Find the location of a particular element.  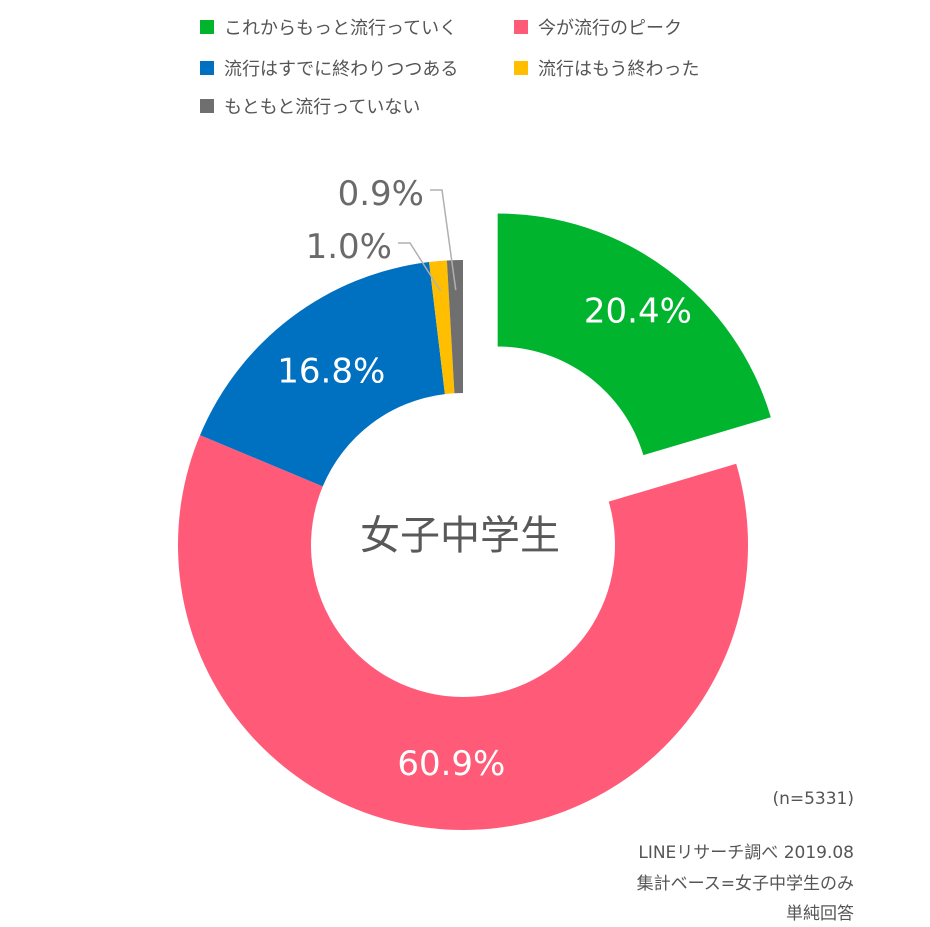

legend-label: 今が流行のピーク is located at coordinates (610, 28).